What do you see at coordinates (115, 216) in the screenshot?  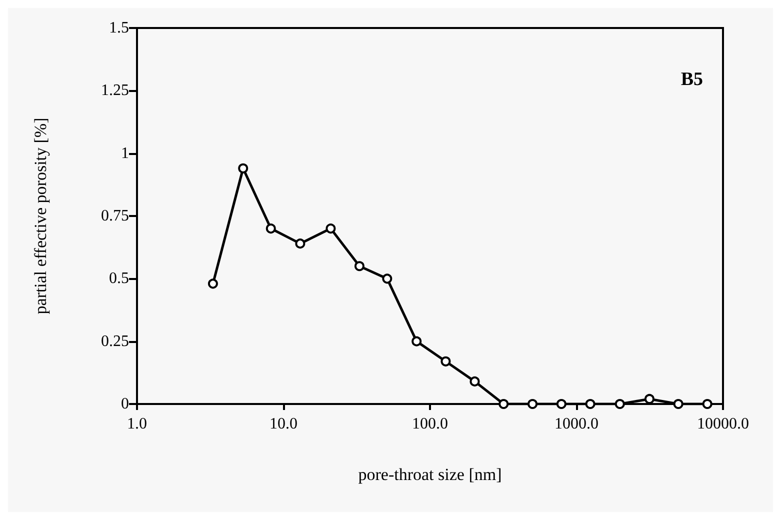 I see `y-tick-label: 0.75` at bounding box center [115, 216].